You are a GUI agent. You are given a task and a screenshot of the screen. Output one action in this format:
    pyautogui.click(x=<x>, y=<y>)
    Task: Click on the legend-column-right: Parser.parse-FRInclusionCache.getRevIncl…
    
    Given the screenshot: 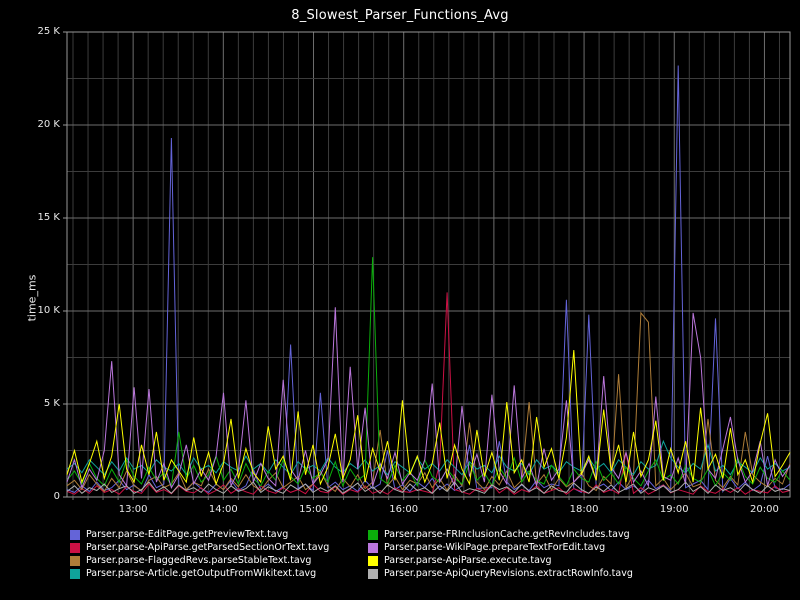 What is the action you would take?
    pyautogui.click(x=500, y=554)
    